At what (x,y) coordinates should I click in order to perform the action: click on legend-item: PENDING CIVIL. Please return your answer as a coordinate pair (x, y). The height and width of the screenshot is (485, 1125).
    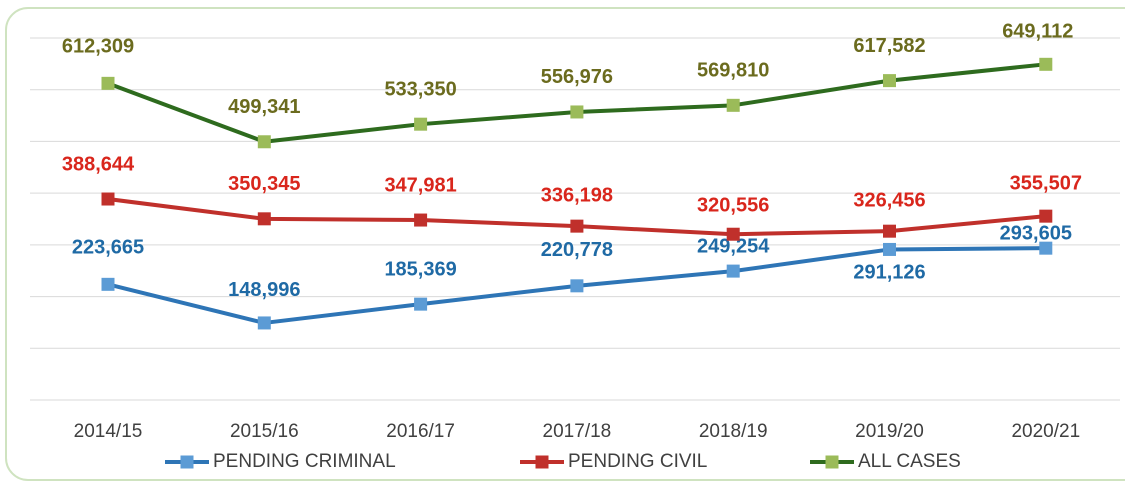
    Looking at the image, I should click on (613, 461).